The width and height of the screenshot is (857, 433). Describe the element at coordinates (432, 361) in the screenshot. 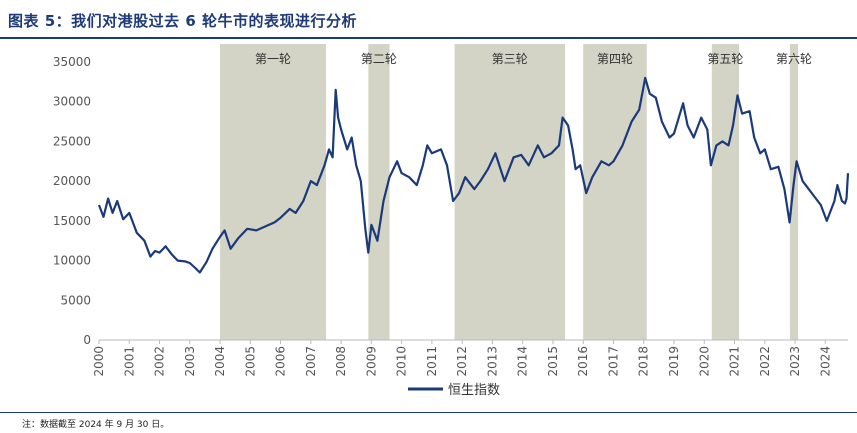

I see `x-tick-label-11: 2011` at that location.